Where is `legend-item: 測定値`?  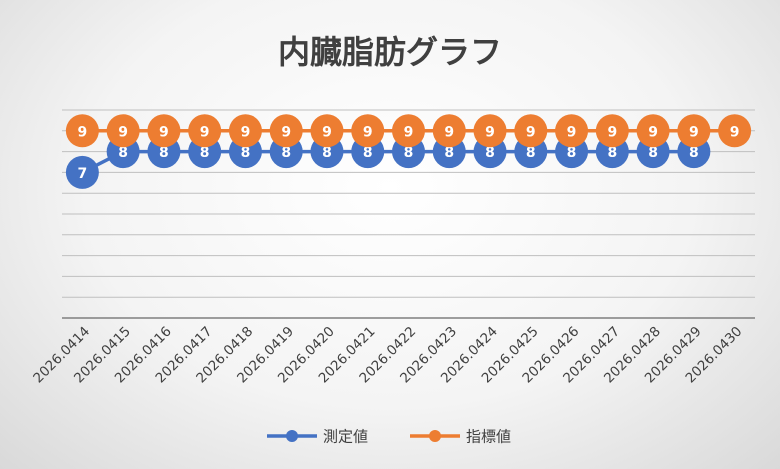
legend-item: 測定値 is located at coordinates (317, 437).